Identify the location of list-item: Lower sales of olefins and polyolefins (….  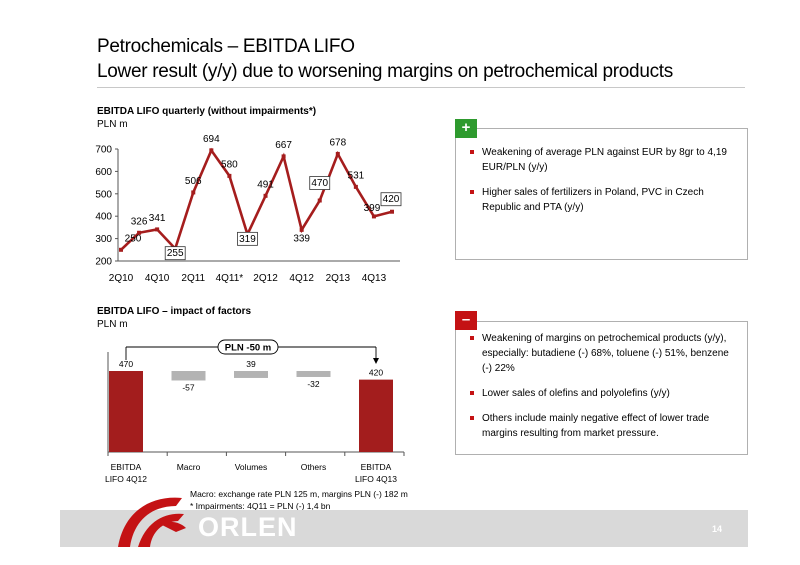
(603, 393).